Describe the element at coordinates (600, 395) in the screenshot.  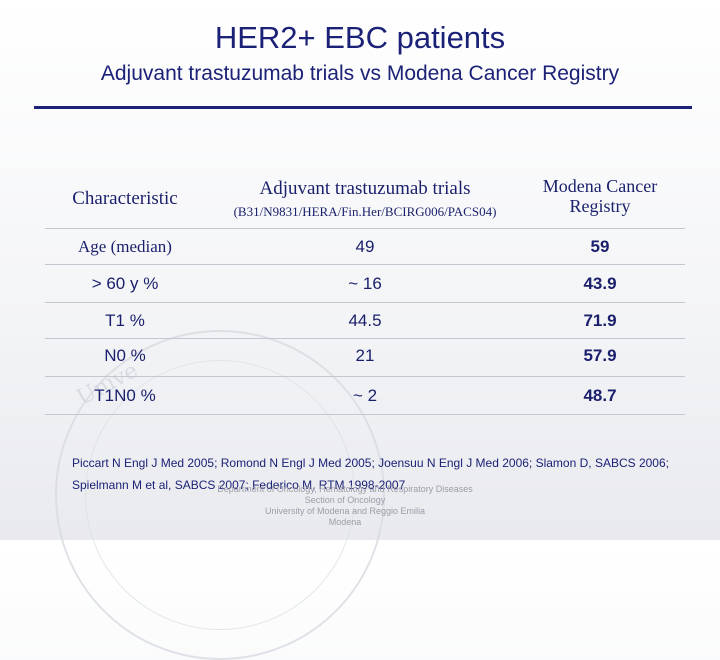
I see `row-registry-value: 48.7` at that location.